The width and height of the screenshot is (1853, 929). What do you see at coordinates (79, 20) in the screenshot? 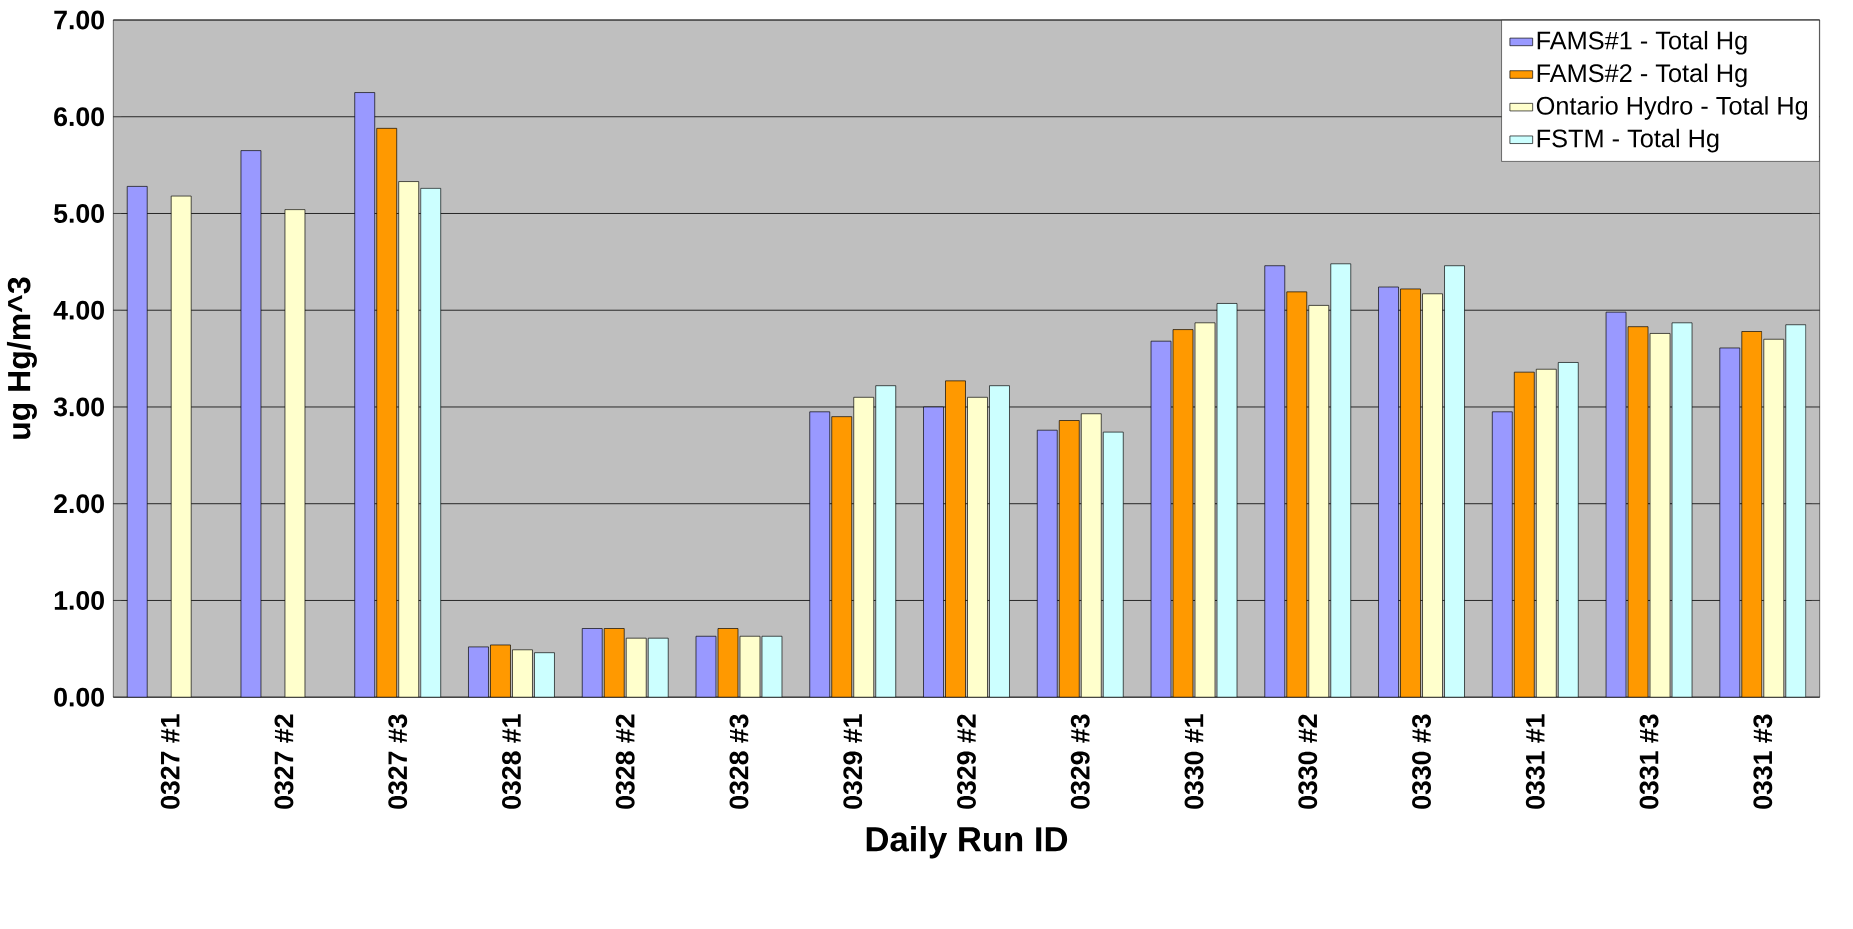
I see `y-tick-label: 7.00` at bounding box center [79, 20].